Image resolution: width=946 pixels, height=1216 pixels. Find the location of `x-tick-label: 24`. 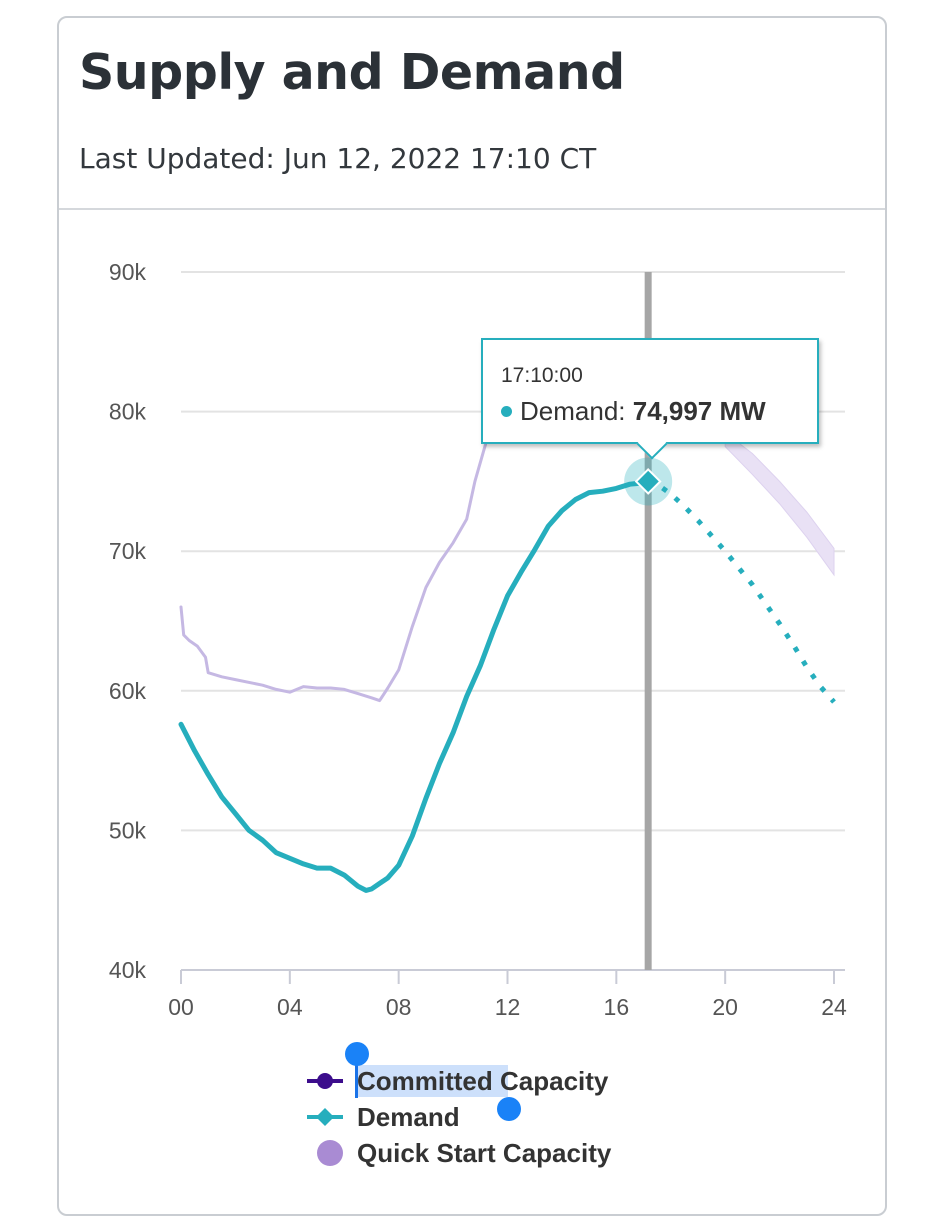

x-tick-label: 24 is located at coordinates (834, 1007).